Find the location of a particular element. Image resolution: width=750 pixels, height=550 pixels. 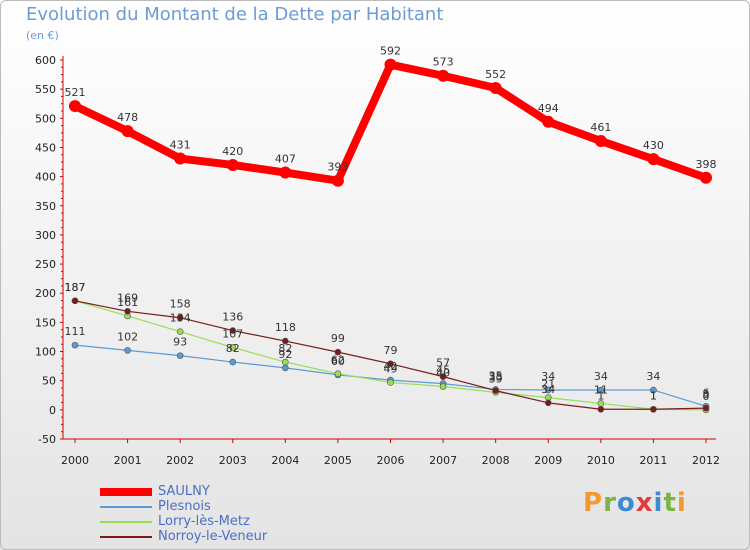

data-label: 49 is located at coordinates (391, 368).